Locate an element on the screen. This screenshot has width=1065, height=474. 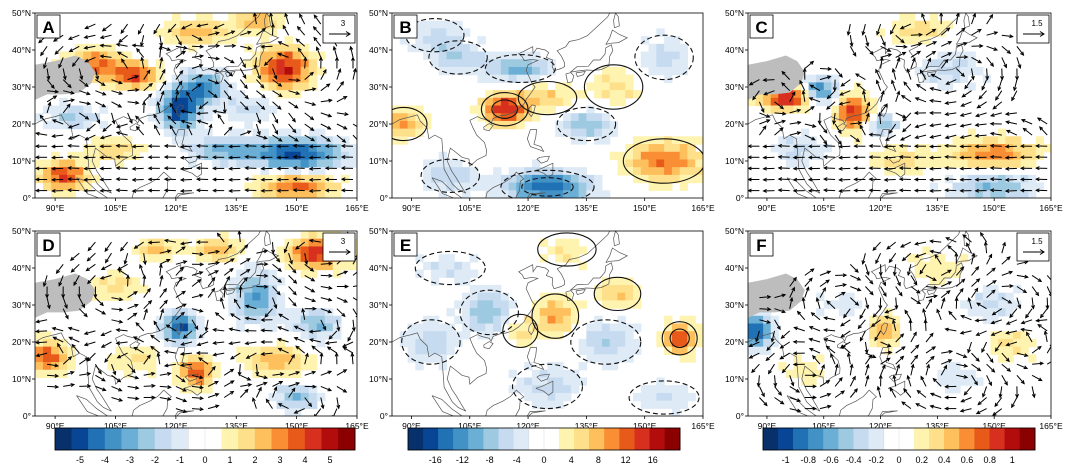
y-tick-label: 30°N is located at coordinates (21, 305).